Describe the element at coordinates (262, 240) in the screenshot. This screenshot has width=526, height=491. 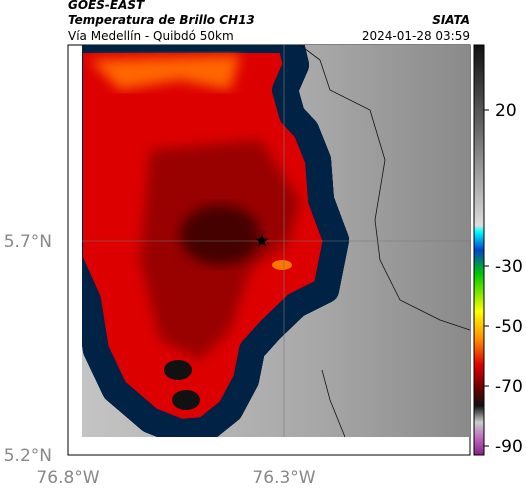
I see `location-marker` at that location.